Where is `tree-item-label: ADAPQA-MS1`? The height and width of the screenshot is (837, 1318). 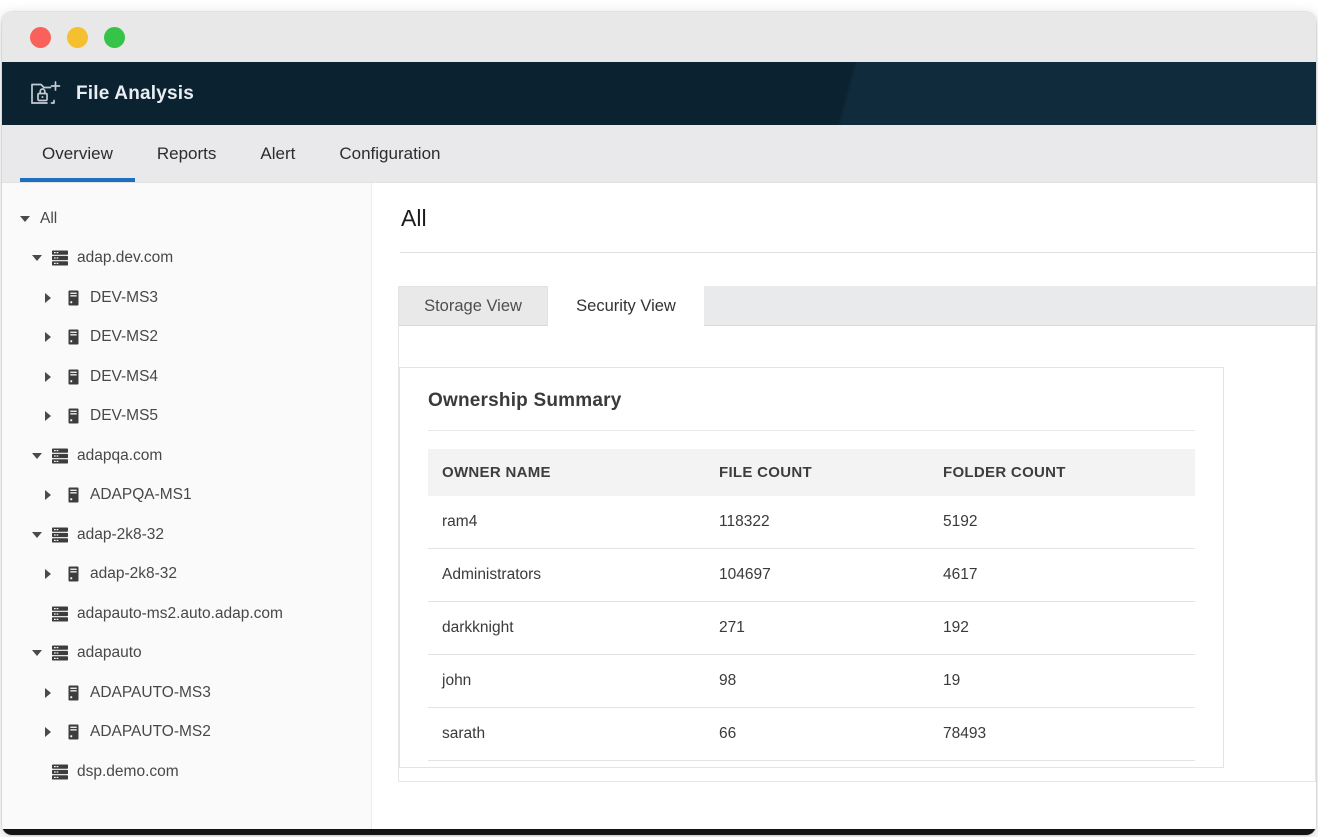 tree-item-label: ADAPQA-MS1 is located at coordinates (141, 495).